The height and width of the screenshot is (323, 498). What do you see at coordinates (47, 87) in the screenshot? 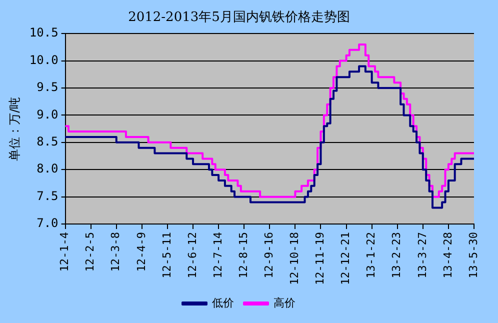
I see `y-tick-label: 9.5` at bounding box center [47, 87].